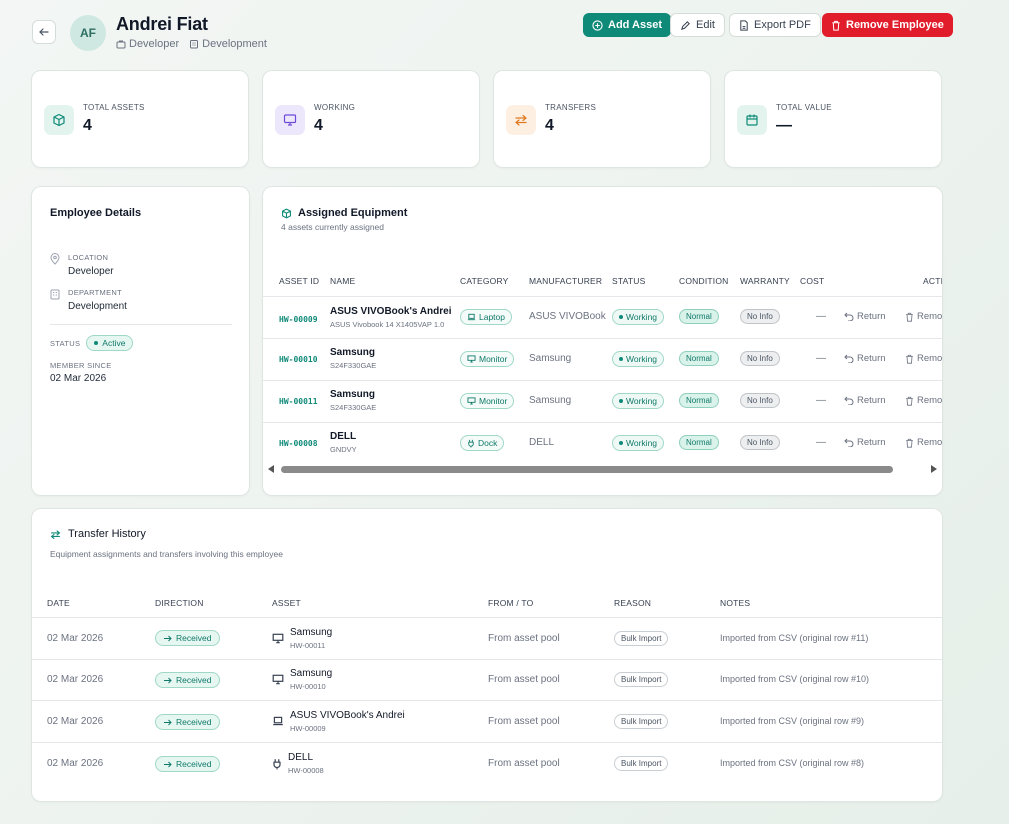 The image size is (1009, 824). I want to click on briefcase-icon, so click(121, 44).